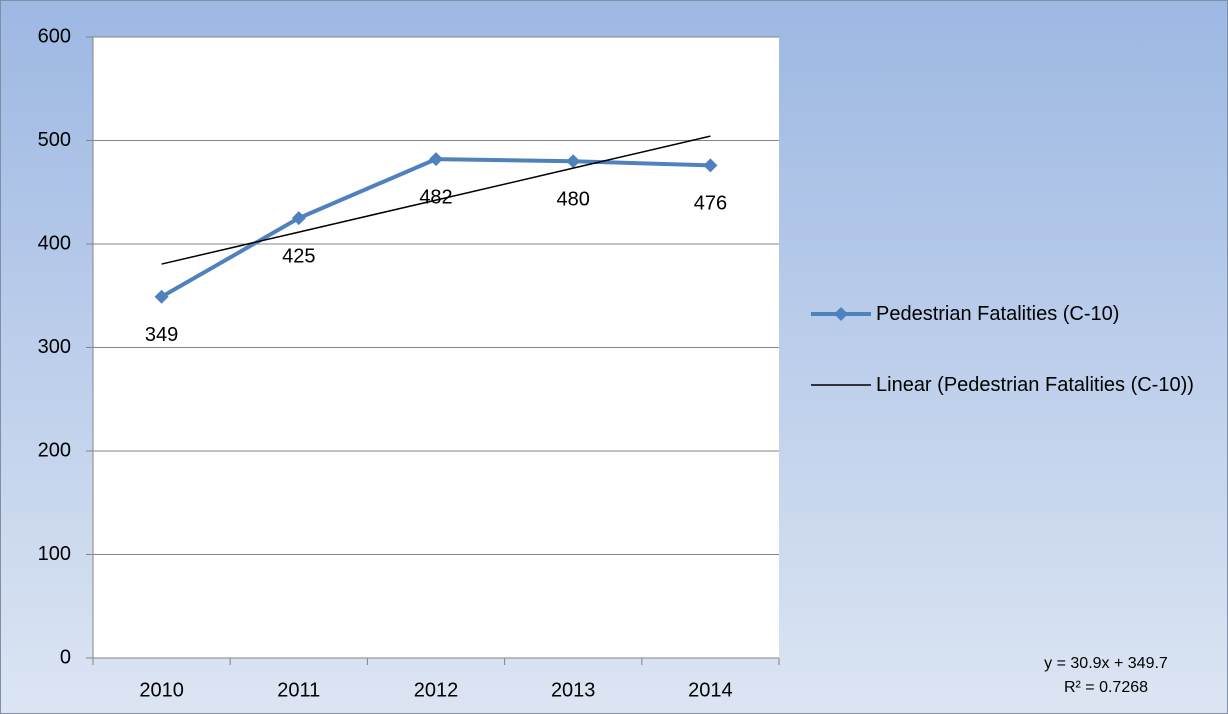 Image resolution: width=1228 pixels, height=714 pixels. Describe the element at coordinates (54, 450) in the screenshot. I see `y-tick-label: 200` at that location.